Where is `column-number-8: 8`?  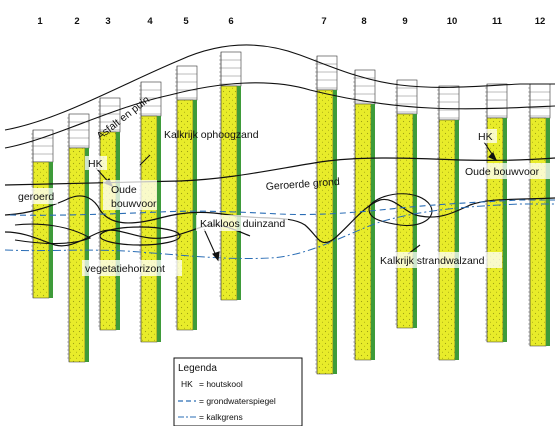 column-number-8: 8 is located at coordinates (363, 21).